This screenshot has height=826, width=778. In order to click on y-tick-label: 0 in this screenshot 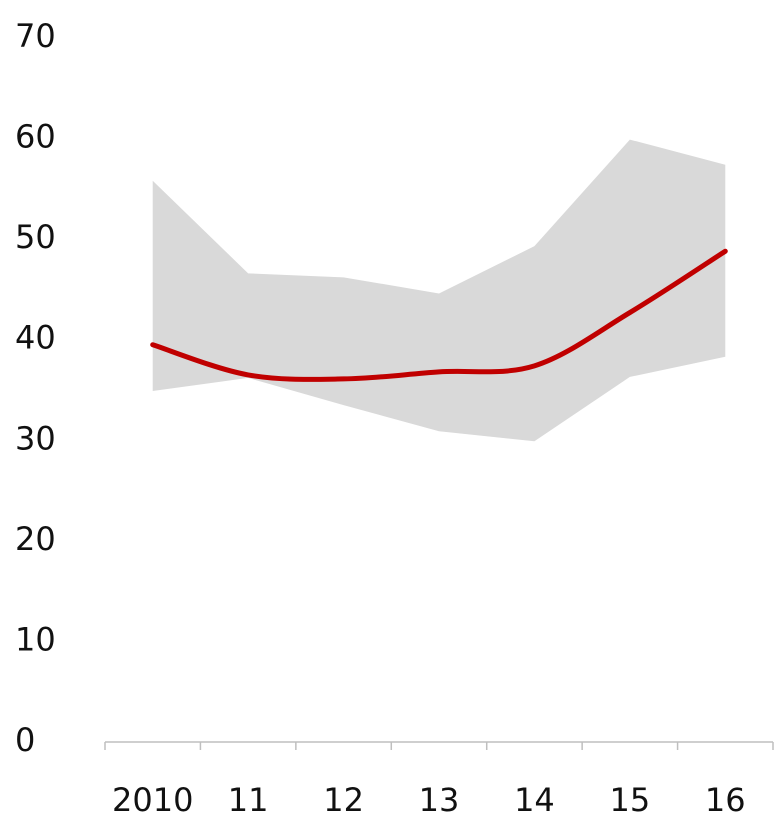, I will do `click(25, 740)`.